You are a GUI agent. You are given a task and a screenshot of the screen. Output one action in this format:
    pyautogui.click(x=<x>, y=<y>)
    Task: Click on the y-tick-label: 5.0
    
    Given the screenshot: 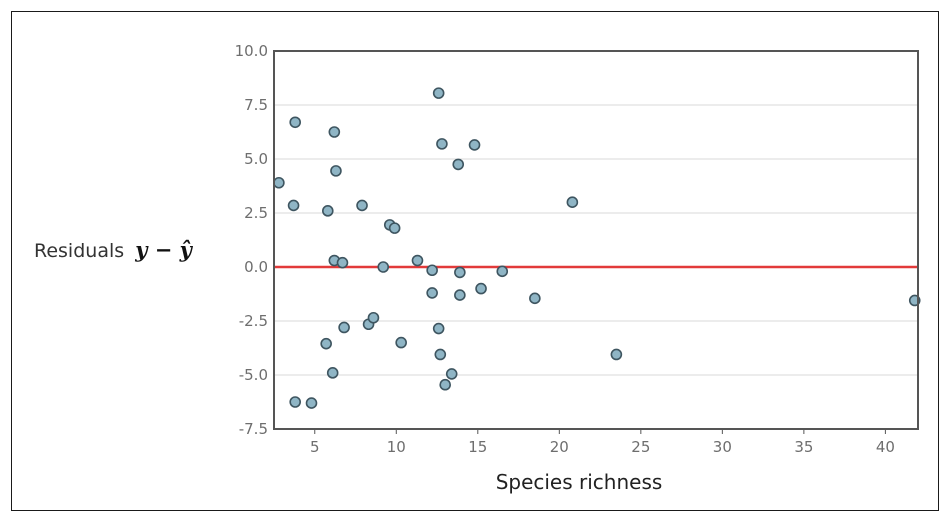 What is the action you would take?
    pyautogui.click(x=256, y=159)
    